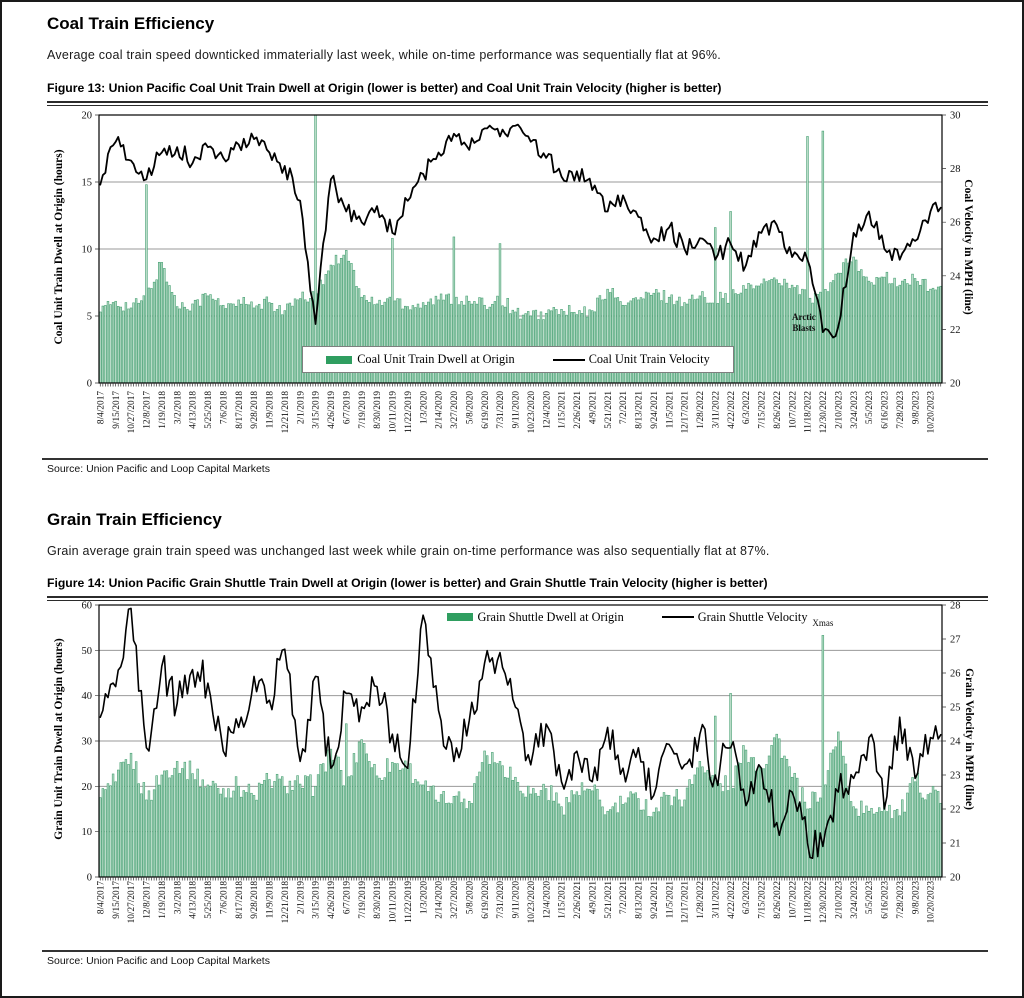  What do you see at coordinates (87, 250) in the screenshot?
I see `left-axis-tick-labels: 0 5 10 15 20` at bounding box center [87, 250].